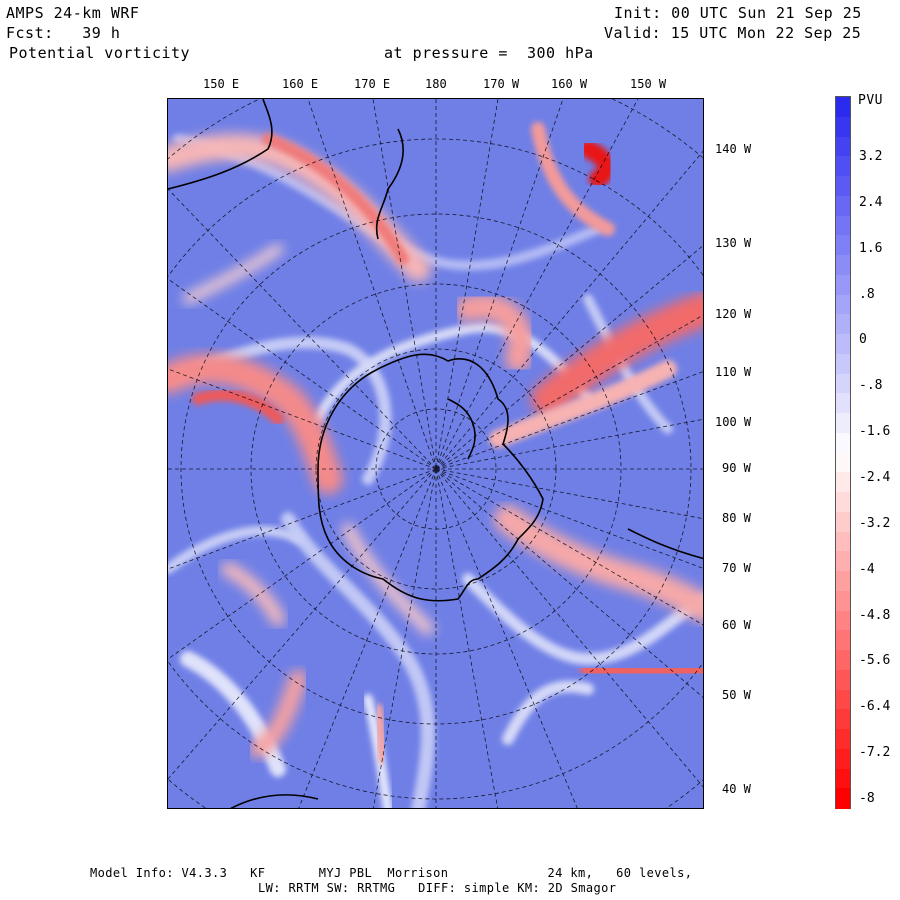 The width and height of the screenshot is (900, 900). I want to click on lon-label-70w: 70 W, so click(736, 568).